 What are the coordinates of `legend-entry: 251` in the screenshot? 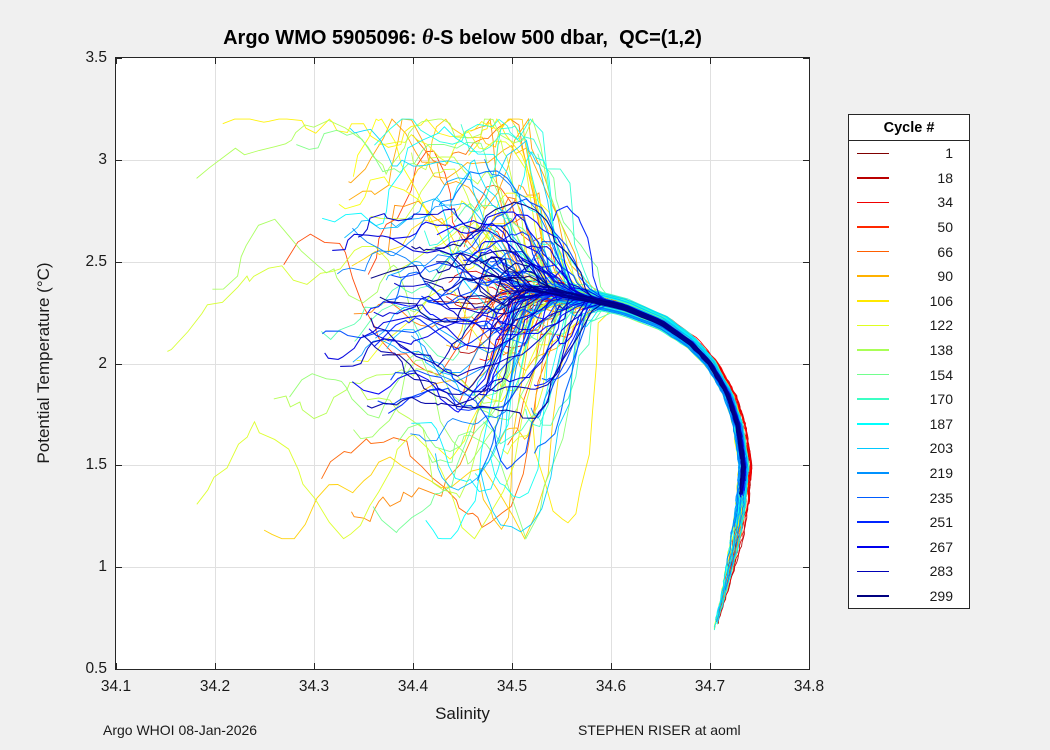 It's located at (909, 522).